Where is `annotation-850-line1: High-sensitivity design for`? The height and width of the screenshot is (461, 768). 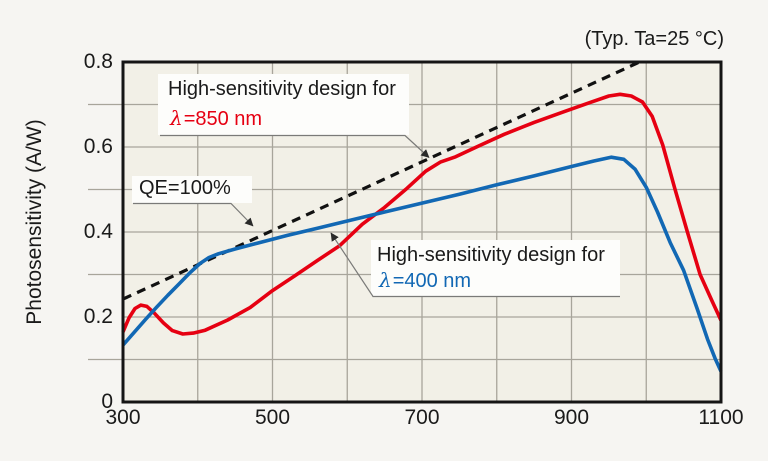
annotation-850-line1: High-sensitivity design for is located at coordinates (282, 89).